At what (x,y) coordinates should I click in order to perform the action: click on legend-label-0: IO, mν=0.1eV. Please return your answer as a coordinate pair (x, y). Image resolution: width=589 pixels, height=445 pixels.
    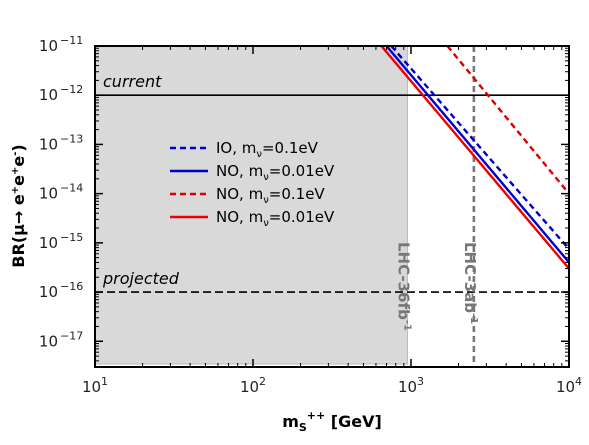
    Looking at the image, I should click on (267, 149).